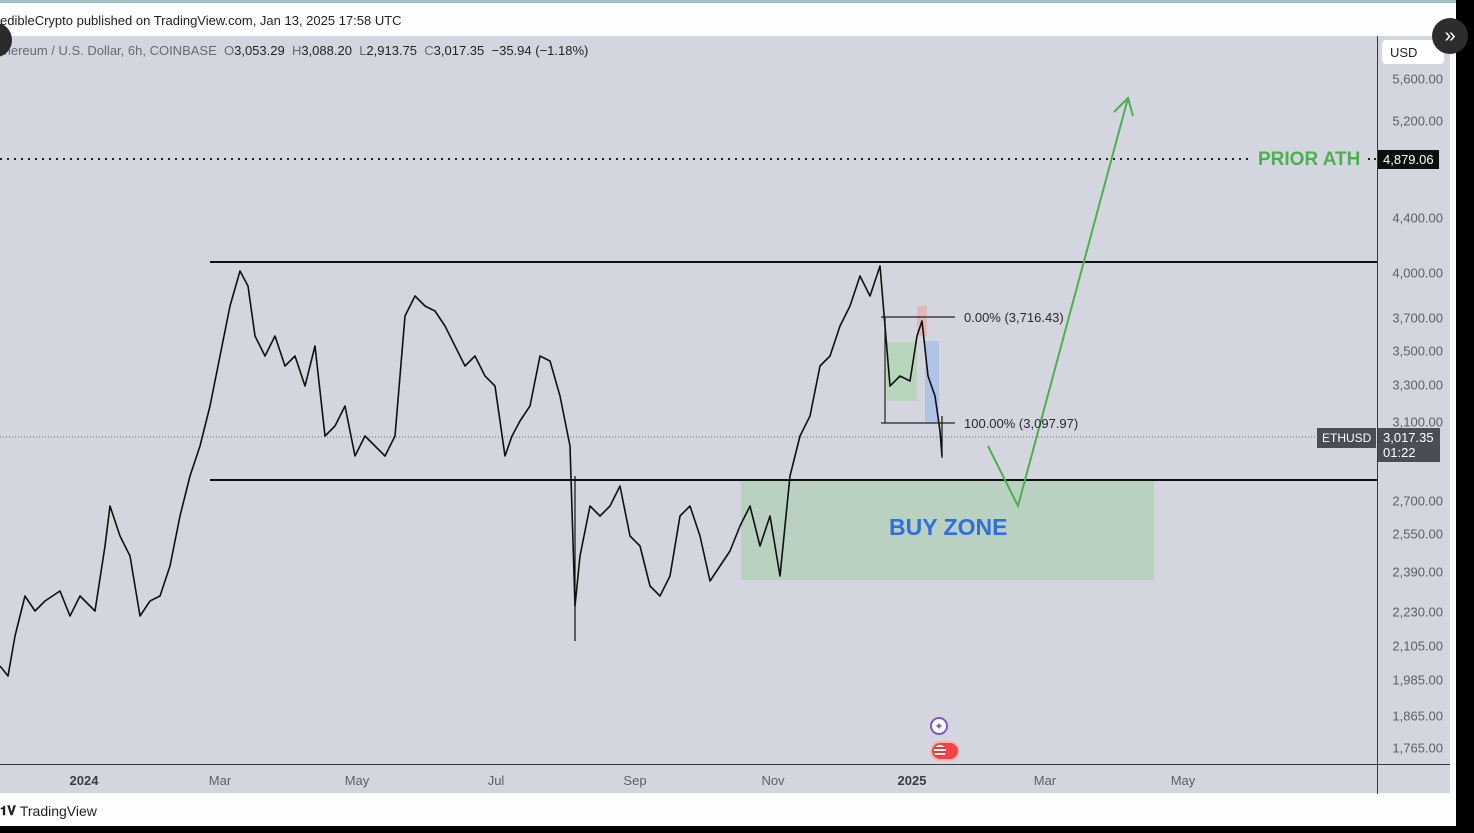  What do you see at coordinates (1408, 159) in the screenshot?
I see `ath-price-tag: 4,879.06` at bounding box center [1408, 159].